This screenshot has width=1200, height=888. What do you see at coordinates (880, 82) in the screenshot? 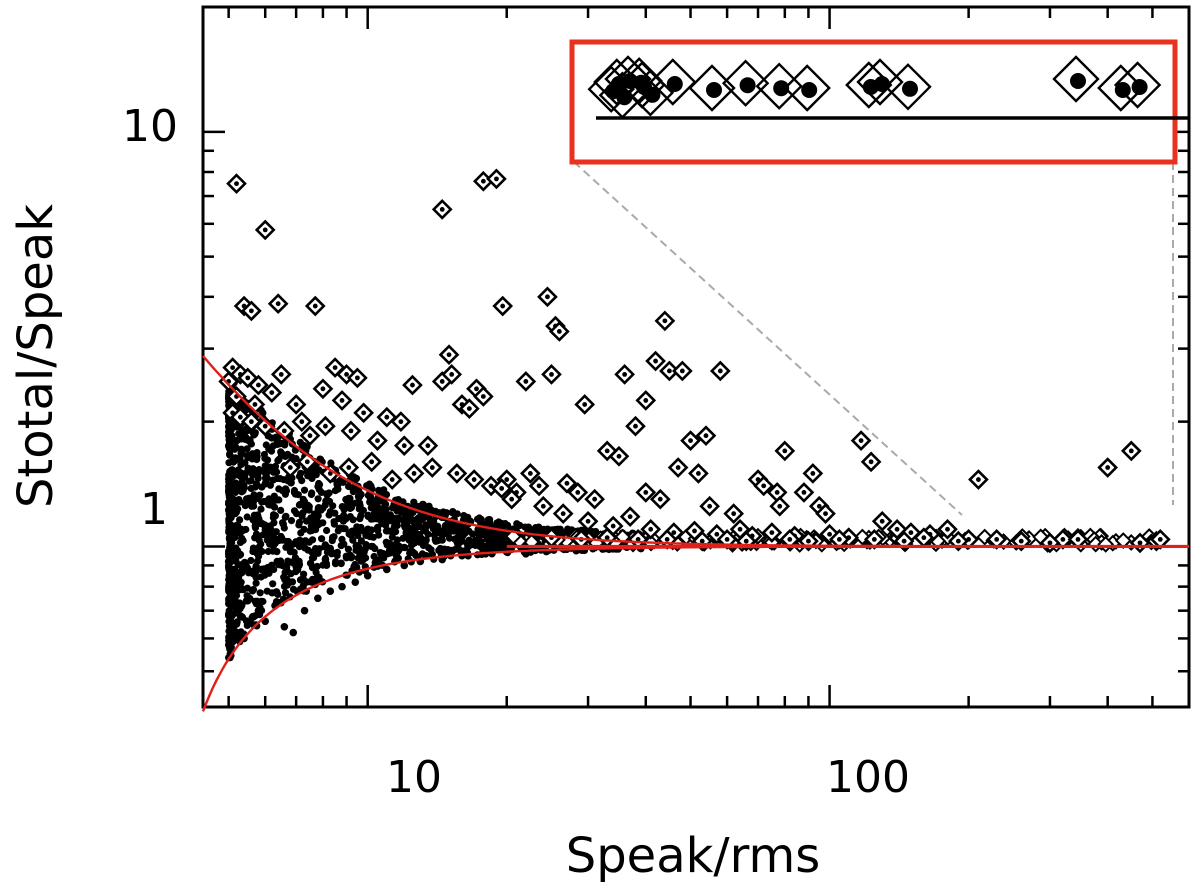
I see `inset-diamond` at bounding box center [880, 82].